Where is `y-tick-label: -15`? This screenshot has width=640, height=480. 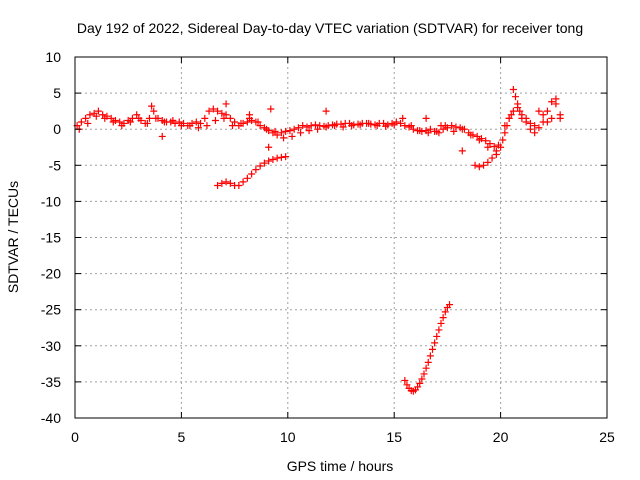 y-tick-label: -15 is located at coordinates (51, 238).